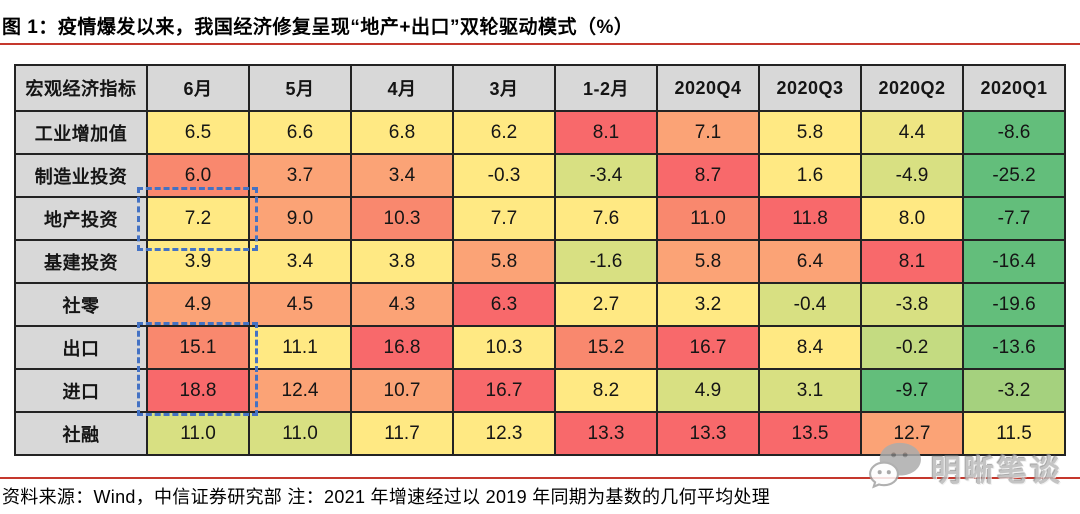  What do you see at coordinates (402, 261) in the screenshot?
I see `heatmap-cell: 3.8` at bounding box center [402, 261].